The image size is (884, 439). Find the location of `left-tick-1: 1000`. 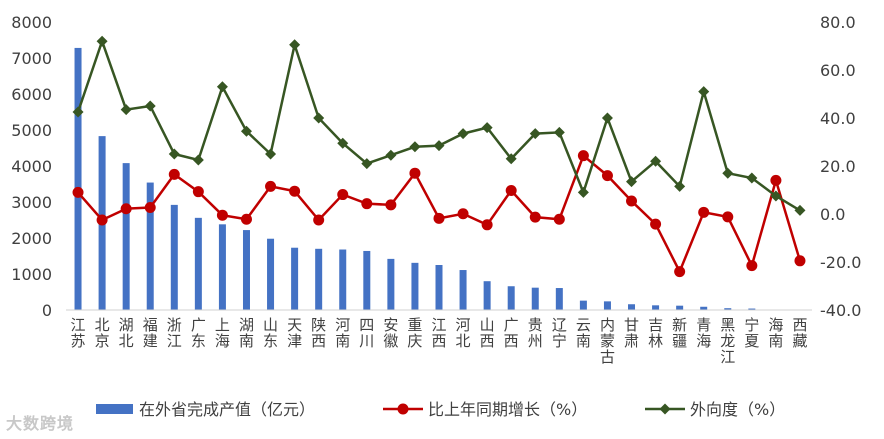

left-tick-1: 1000 is located at coordinates (31, 274).